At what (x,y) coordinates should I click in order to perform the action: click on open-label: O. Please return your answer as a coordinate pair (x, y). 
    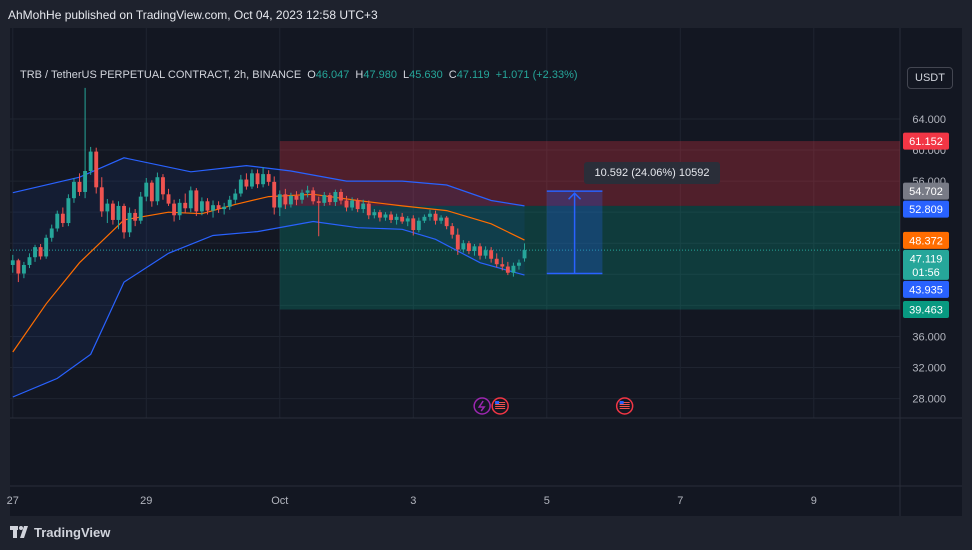
    Looking at the image, I should click on (311, 75).